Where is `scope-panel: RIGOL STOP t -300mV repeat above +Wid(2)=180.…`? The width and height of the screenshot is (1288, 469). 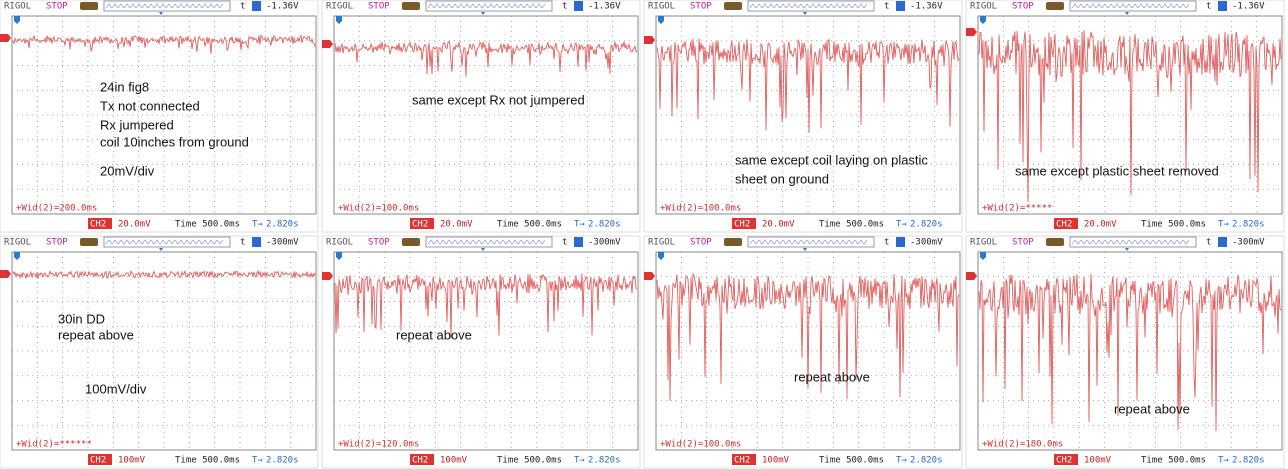 scope-panel: RIGOL STOP t -300mV repeat above +Wid(2)=180.… is located at coordinates (1125, 352).